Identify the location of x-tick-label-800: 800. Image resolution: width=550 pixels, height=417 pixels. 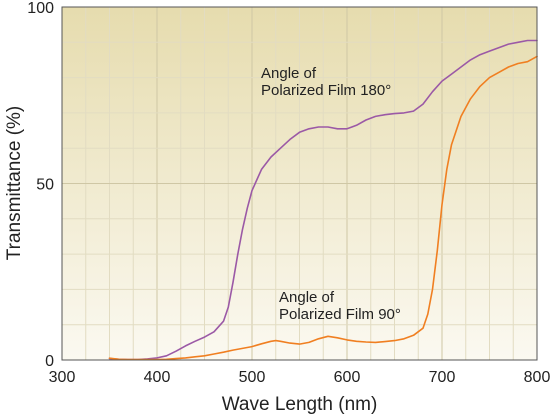
(537, 377).